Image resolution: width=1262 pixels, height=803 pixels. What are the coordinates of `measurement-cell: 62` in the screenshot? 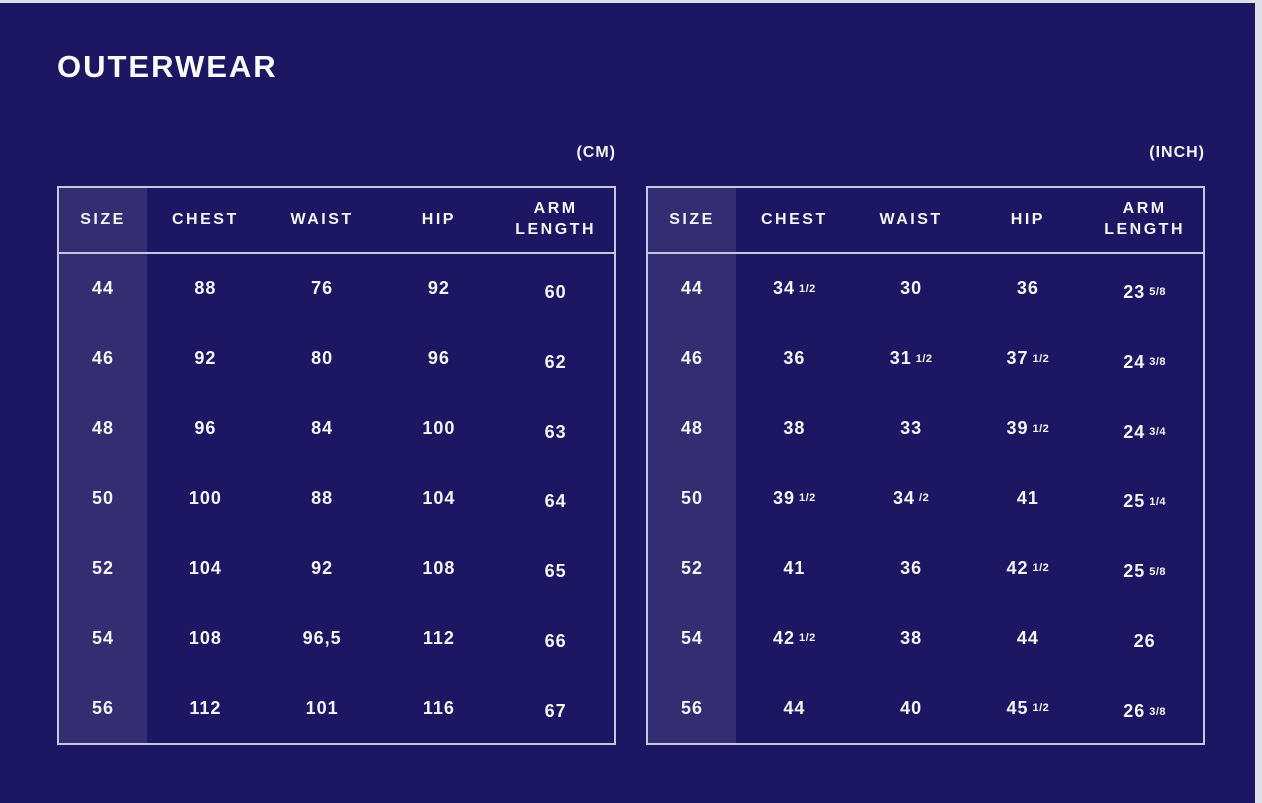 It's located at (555, 361).